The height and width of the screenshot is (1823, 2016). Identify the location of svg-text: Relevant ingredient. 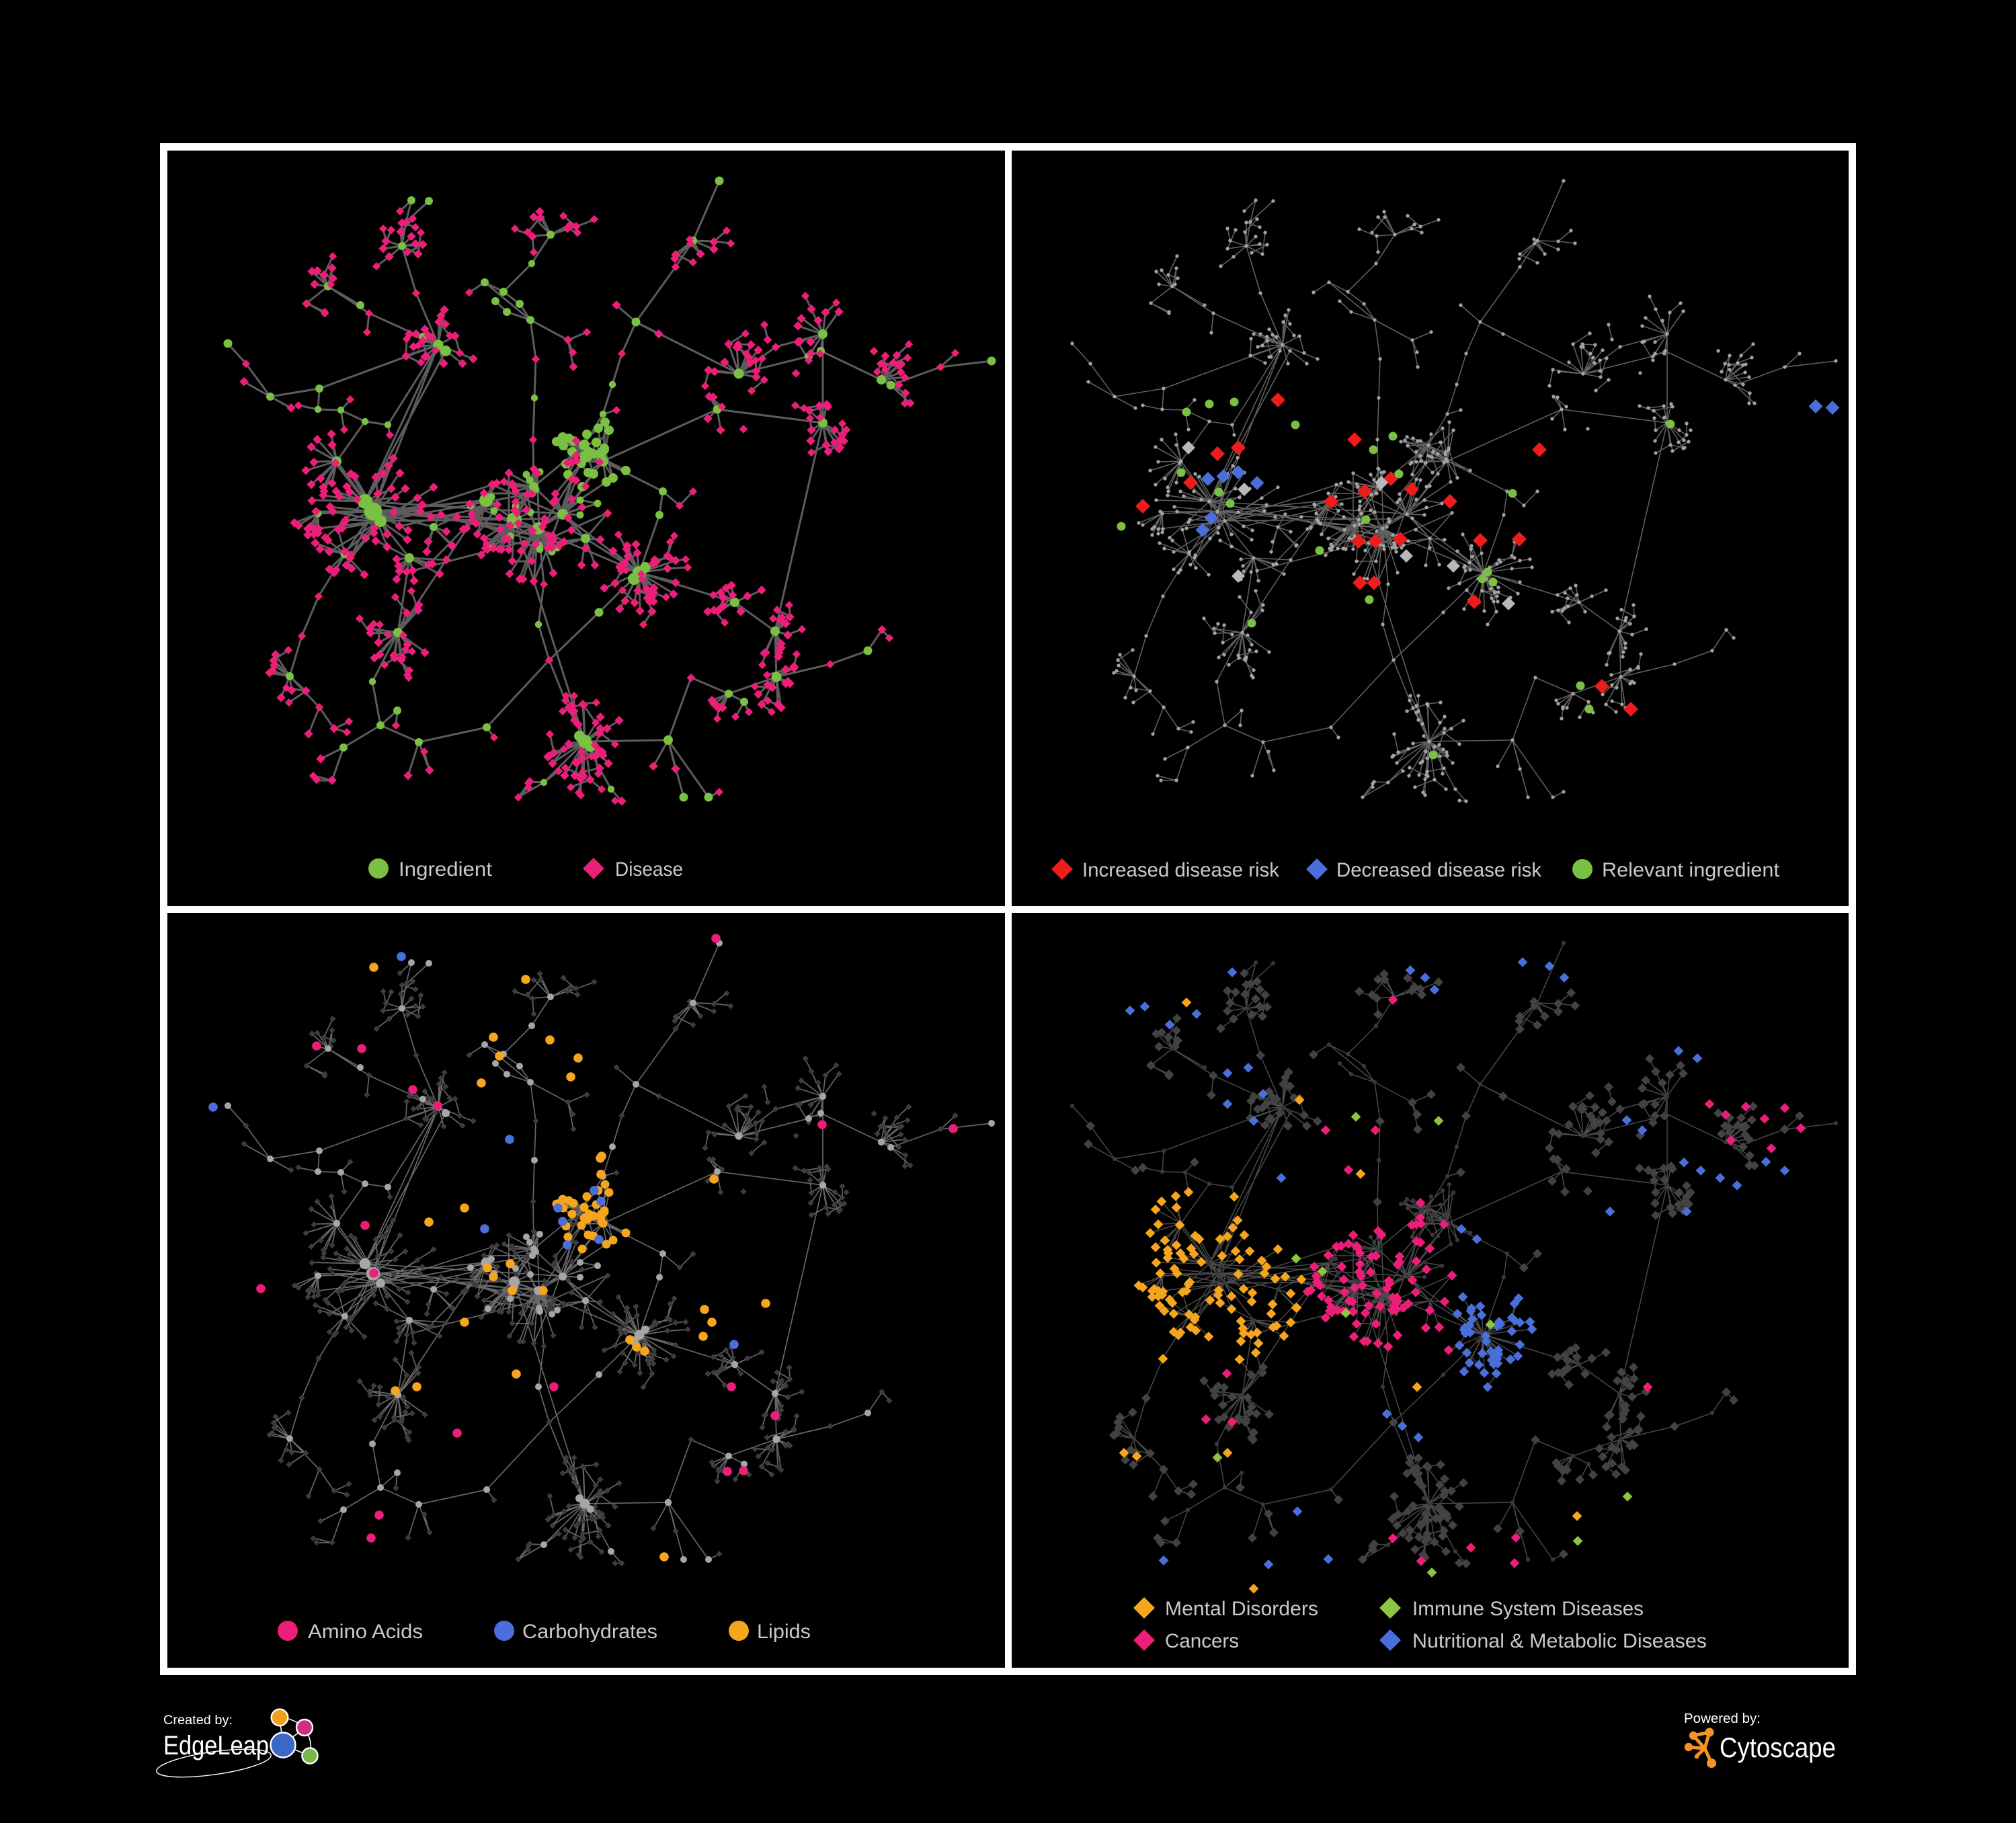
(1691, 870).